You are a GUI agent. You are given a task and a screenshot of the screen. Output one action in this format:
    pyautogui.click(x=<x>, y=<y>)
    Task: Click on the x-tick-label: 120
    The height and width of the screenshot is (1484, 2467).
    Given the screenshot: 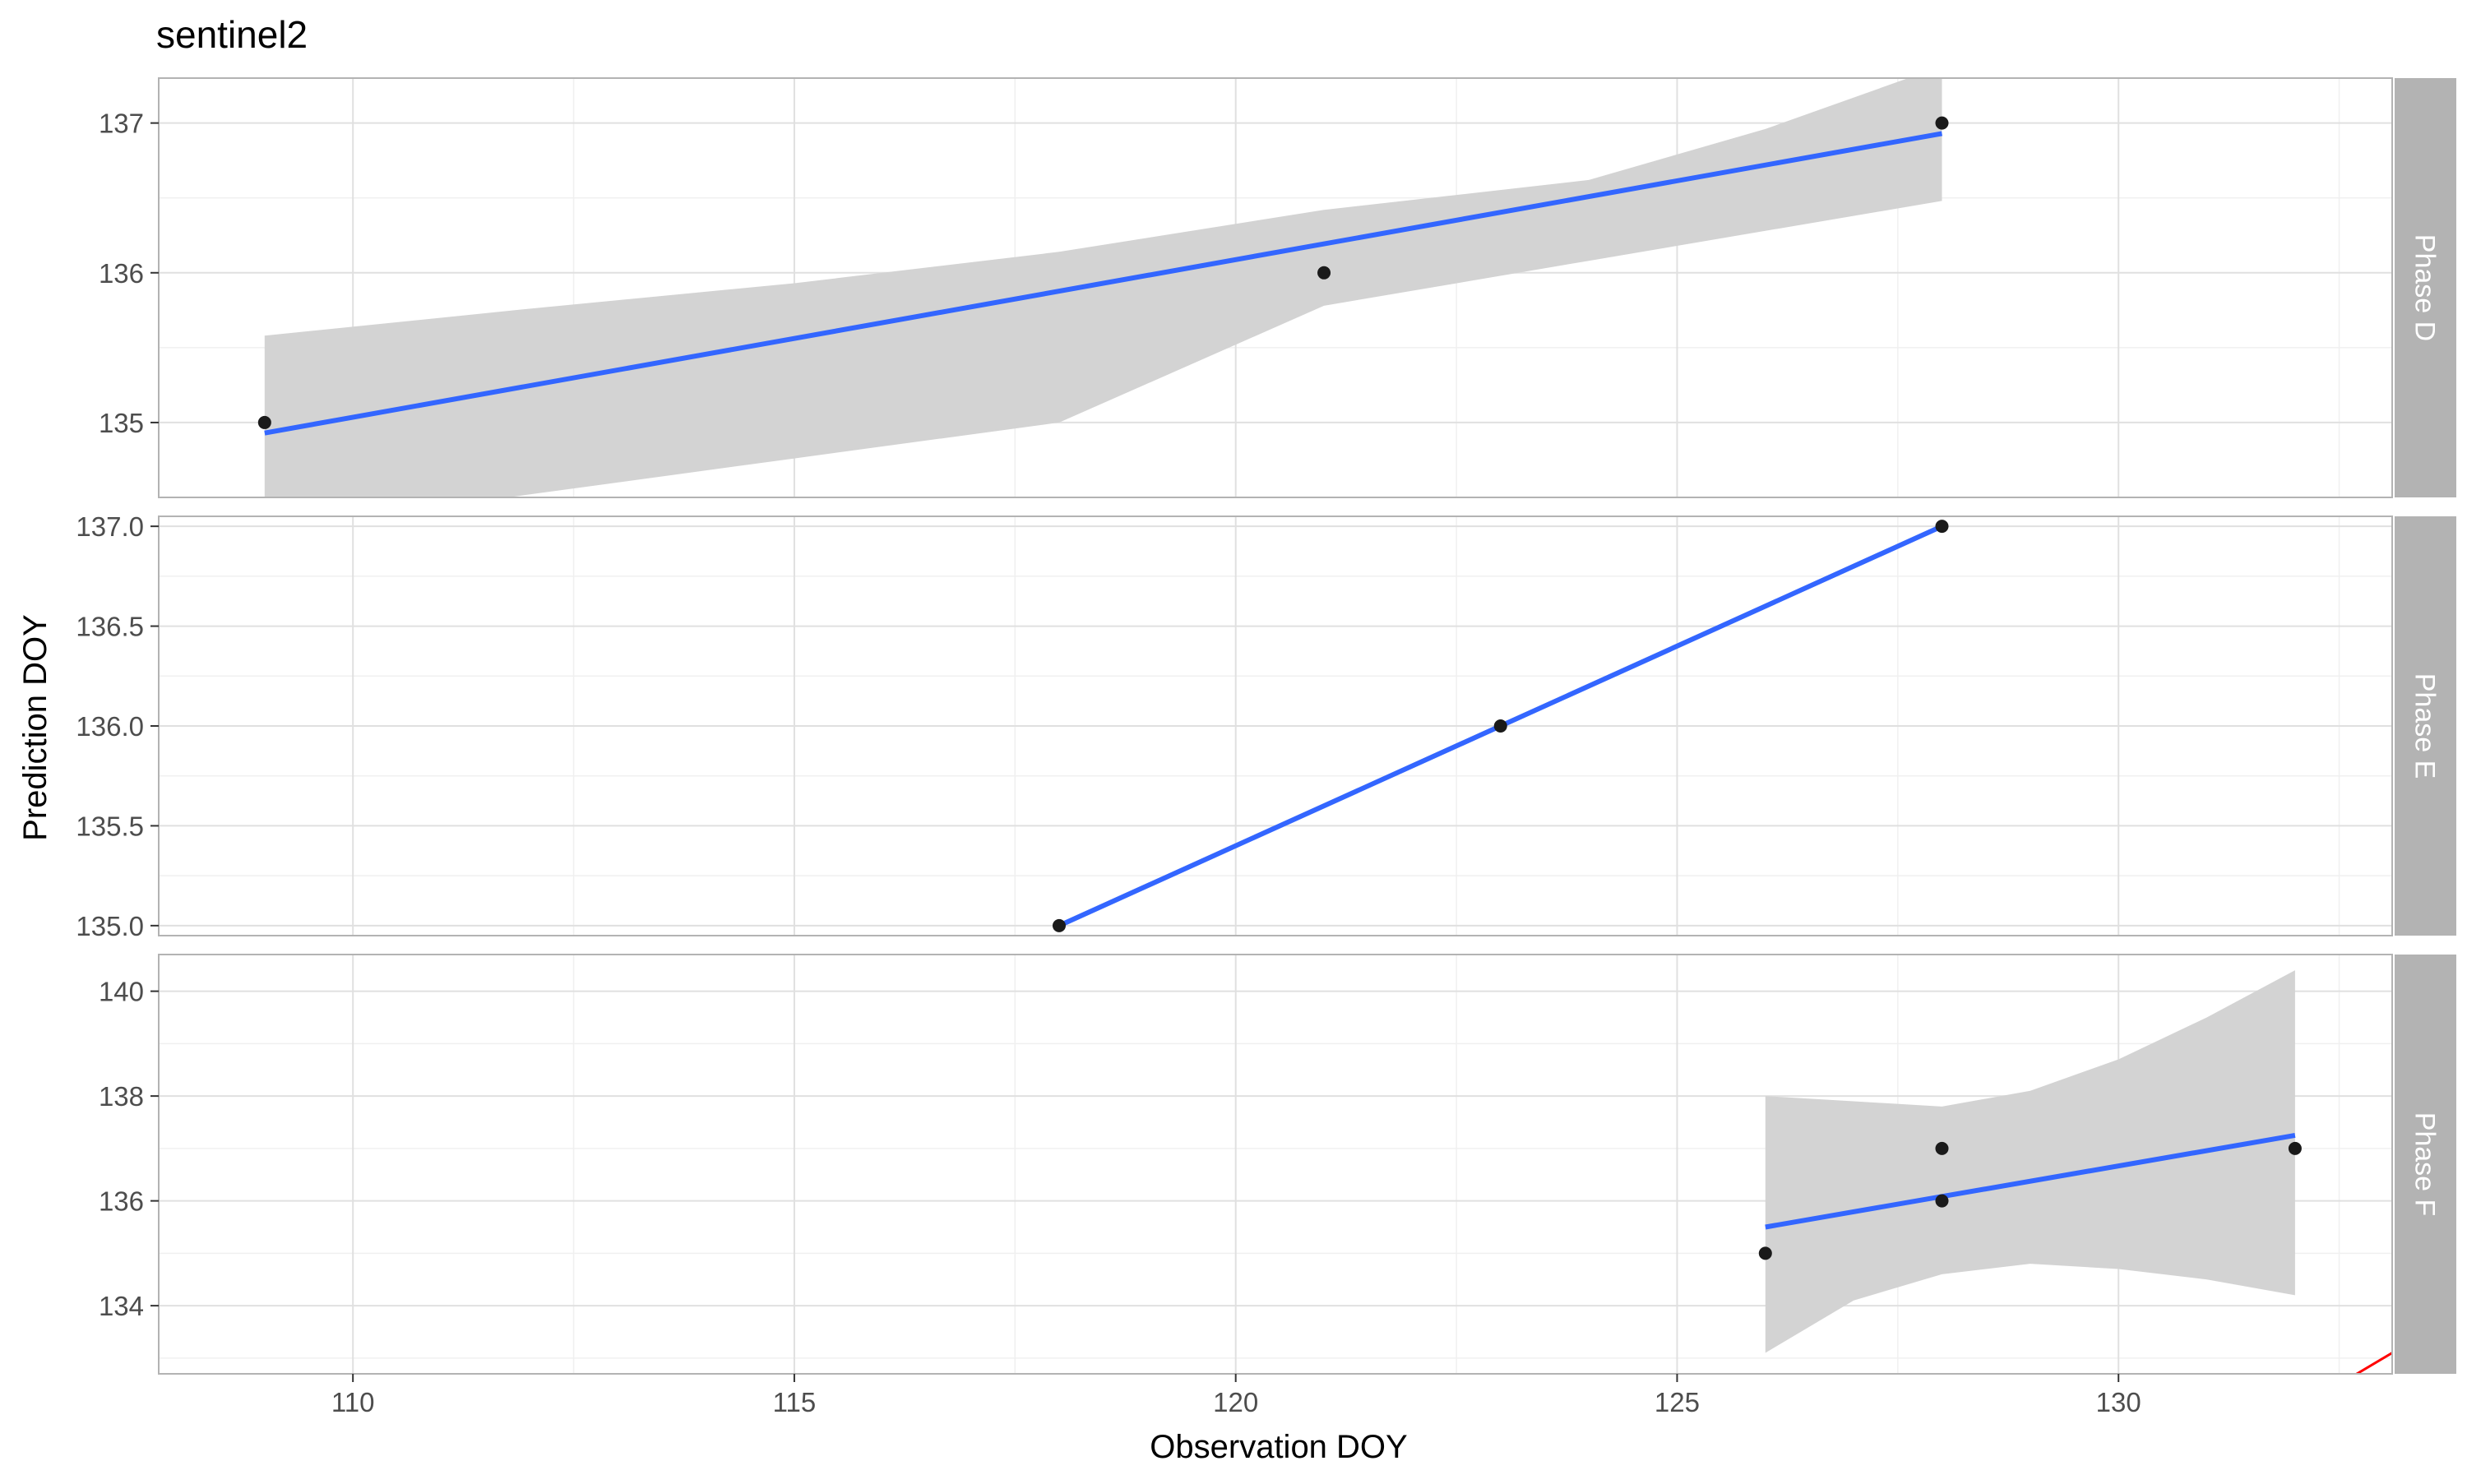 What is the action you would take?
    pyautogui.click(x=1236, y=1402)
    